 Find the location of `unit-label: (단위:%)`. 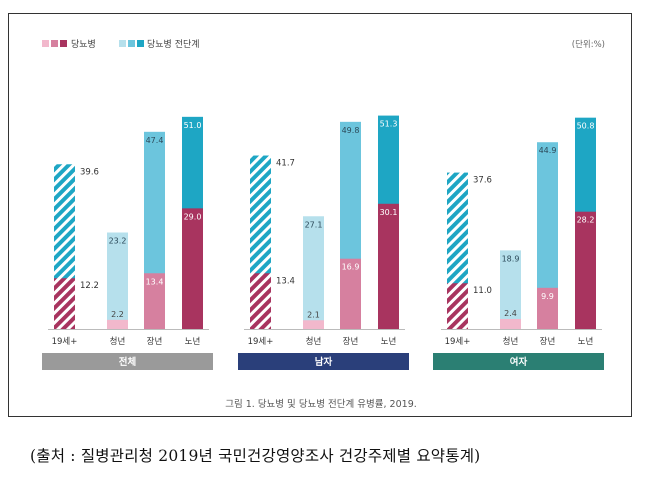

unit-label: (단위:%) is located at coordinates (588, 44).